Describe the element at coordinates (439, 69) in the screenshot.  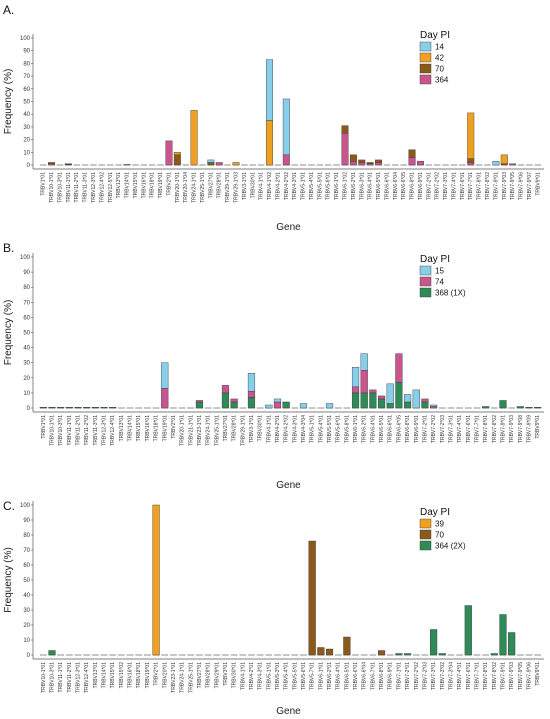
I see `legend-label: 70` at that location.